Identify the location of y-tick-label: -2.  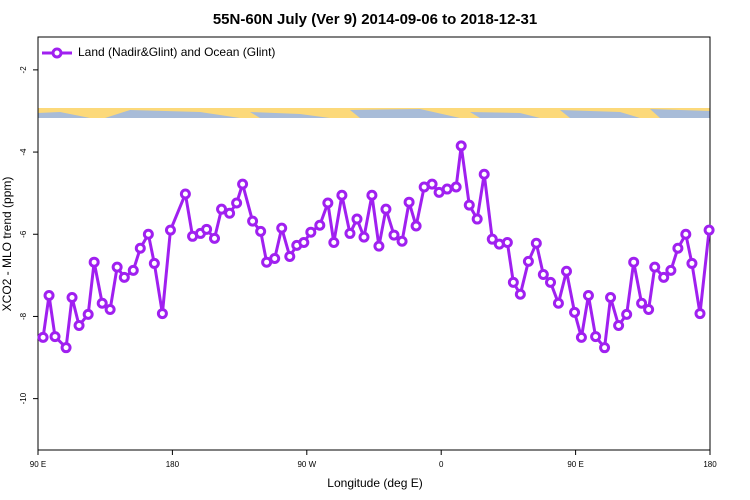
(23, 70).